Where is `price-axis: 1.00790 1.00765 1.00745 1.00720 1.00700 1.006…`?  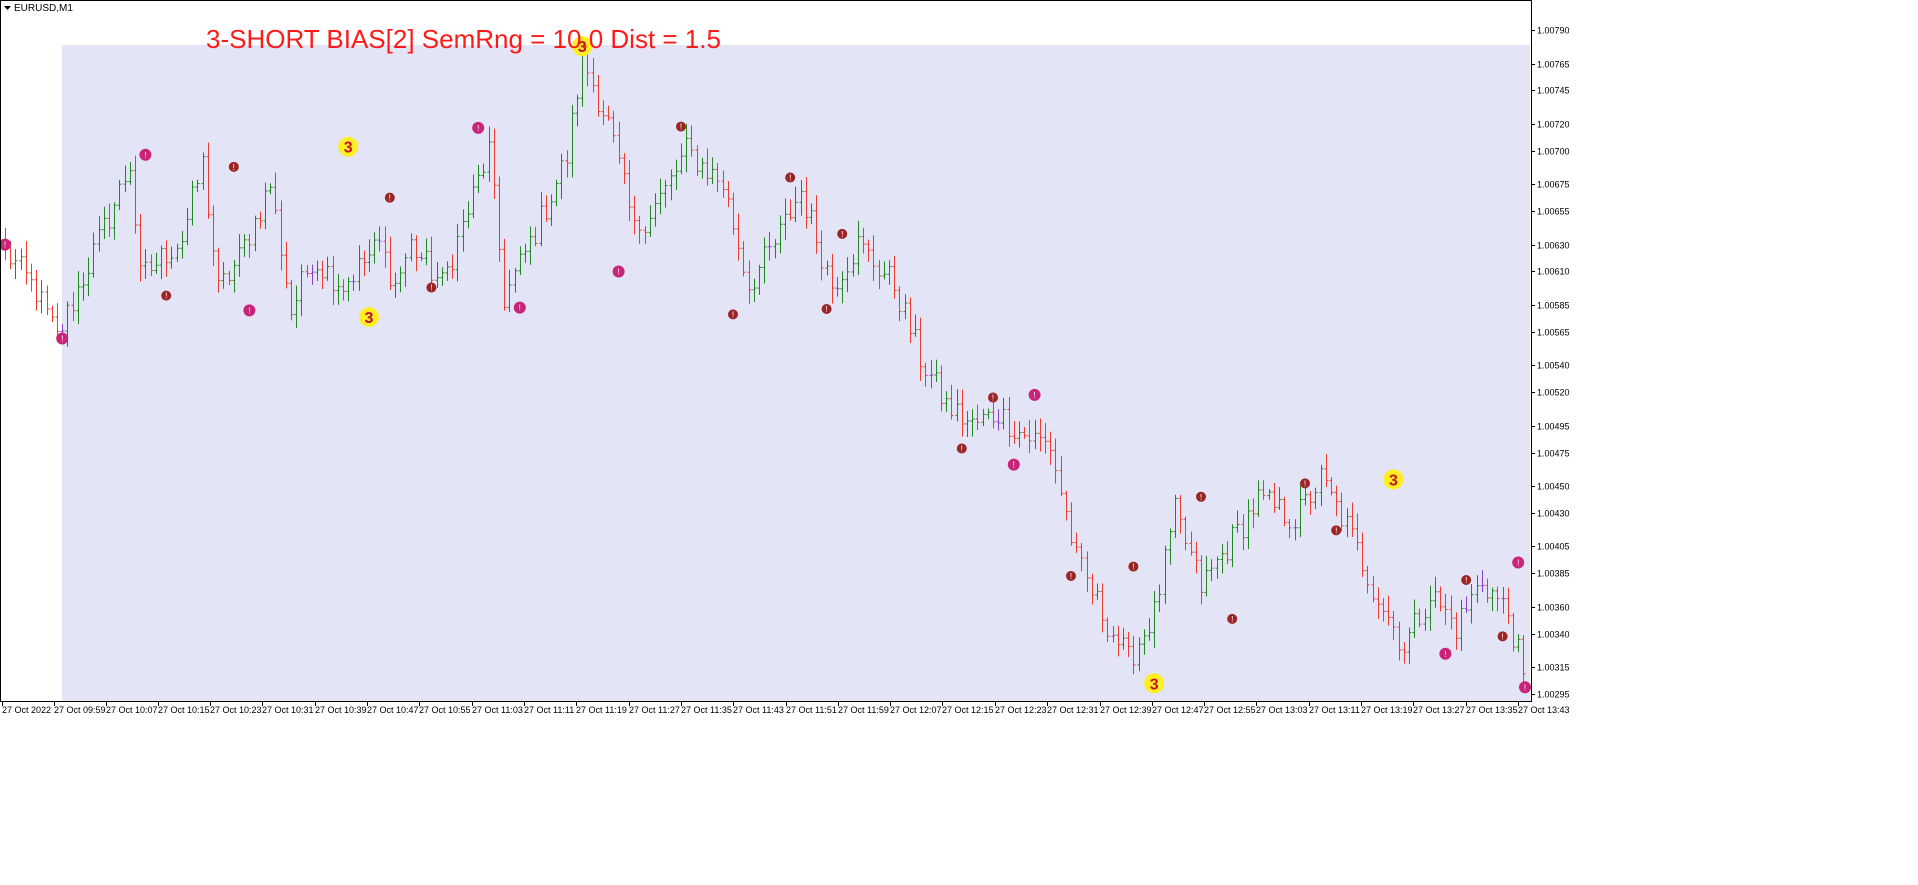 price-axis: 1.00790 1.00765 1.00745 1.00720 1.00700 1.006… is located at coordinates (1550, 363).